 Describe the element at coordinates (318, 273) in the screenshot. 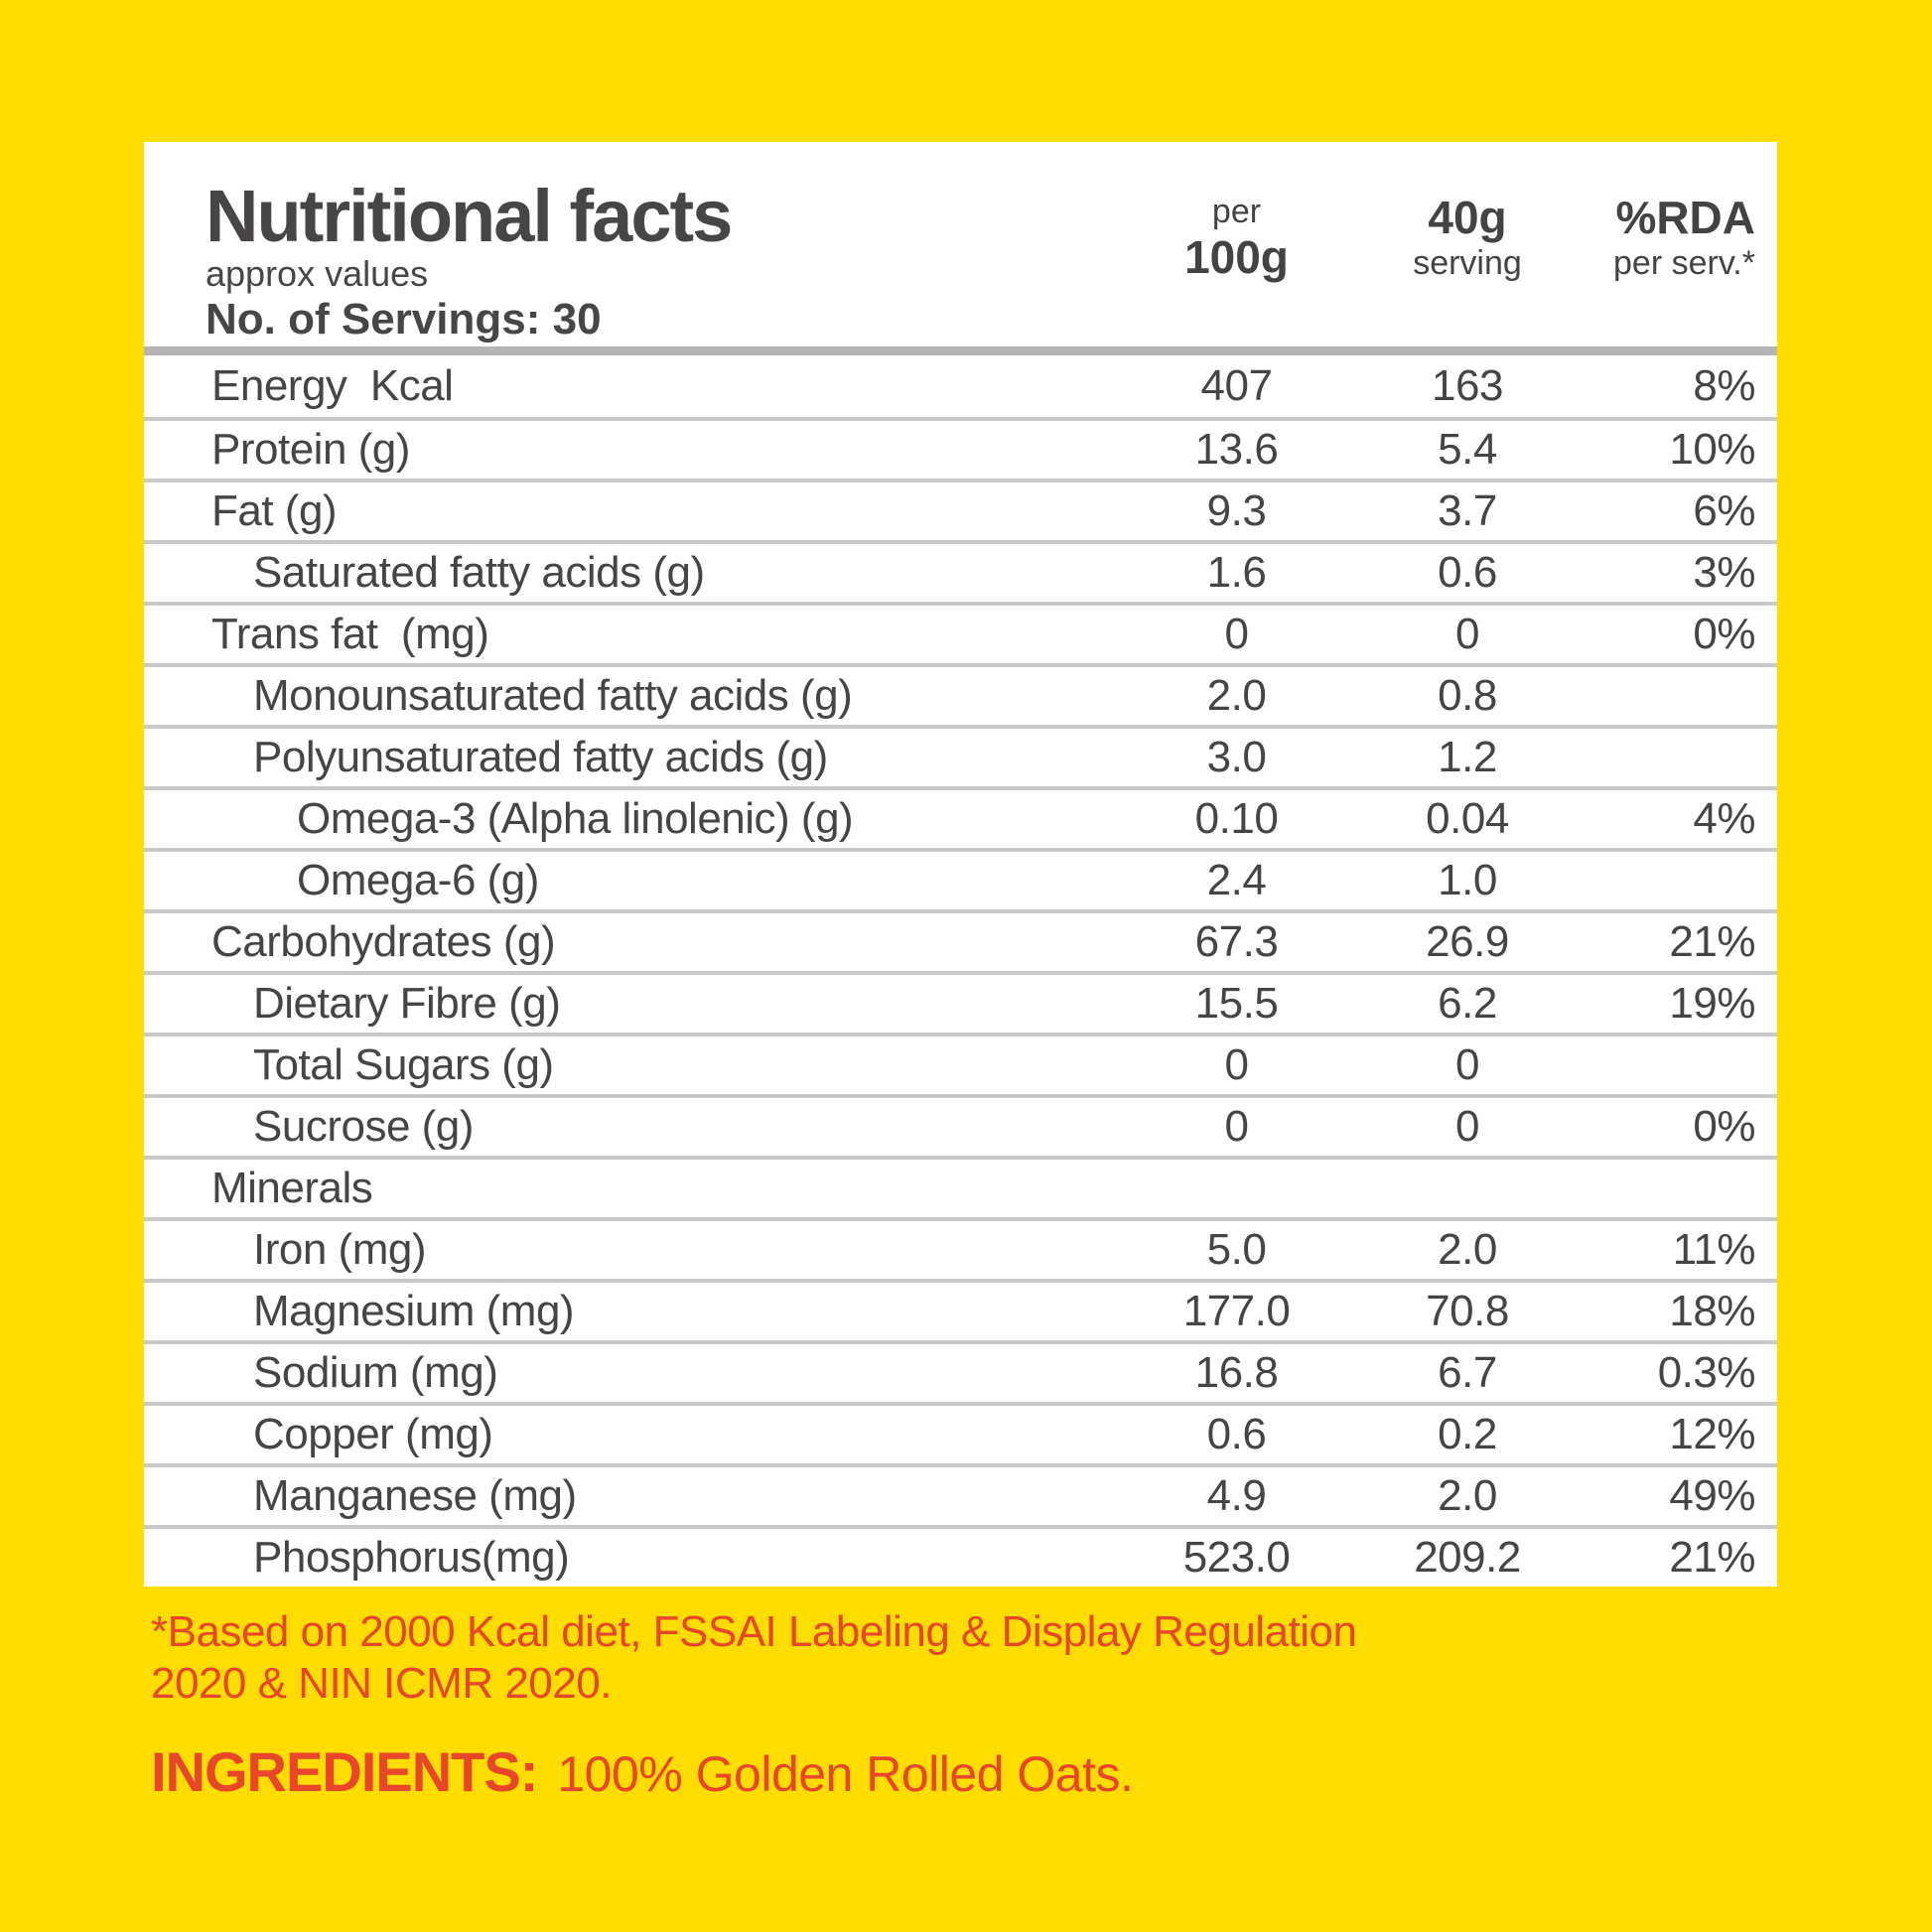

I see `approx-values-note: approx values` at that location.